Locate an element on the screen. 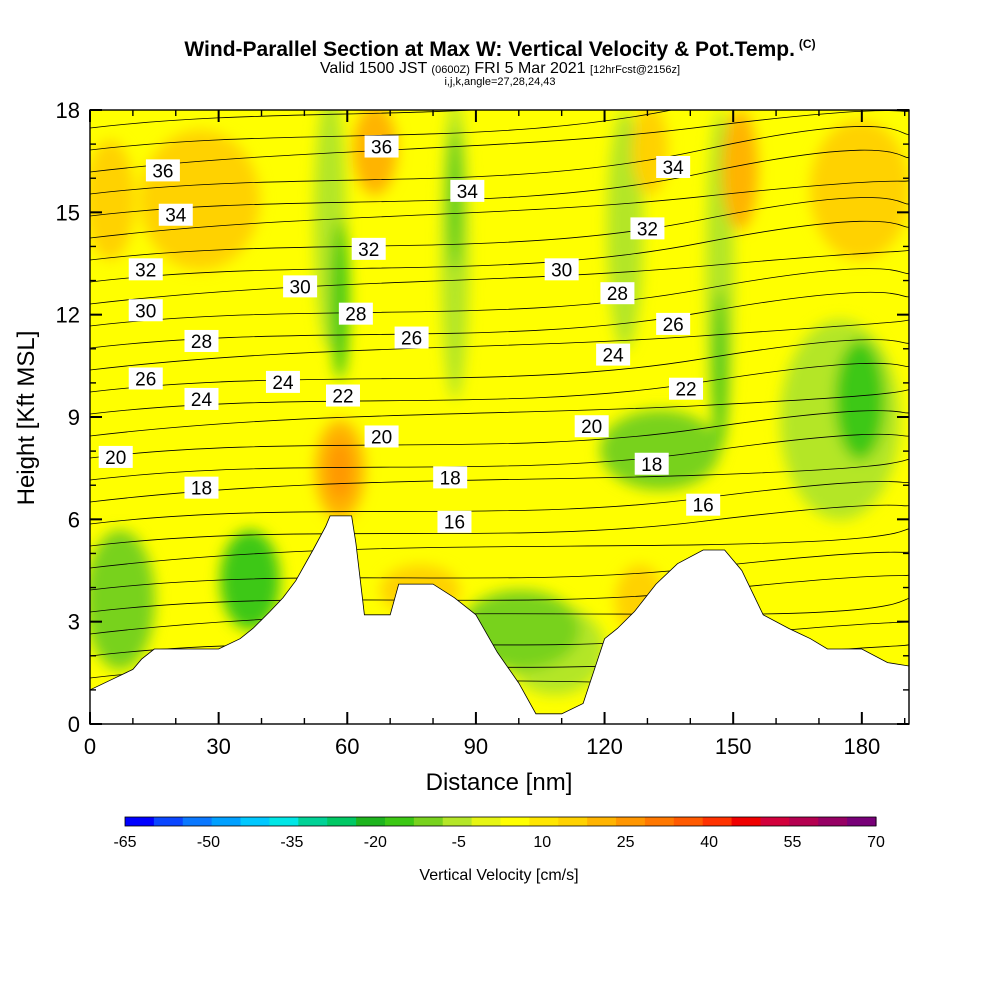 The width and height of the screenshot is (1000, 1000). colorbar-tick-label: -5 is located at coordinates (459, 842).